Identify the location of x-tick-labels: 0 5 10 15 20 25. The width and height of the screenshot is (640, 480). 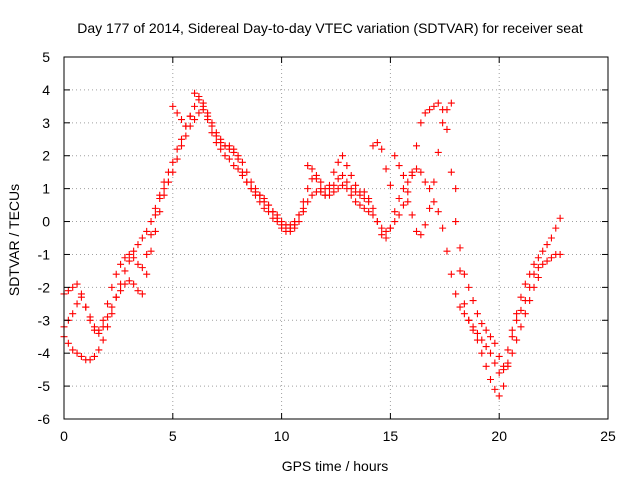
(338, 436).